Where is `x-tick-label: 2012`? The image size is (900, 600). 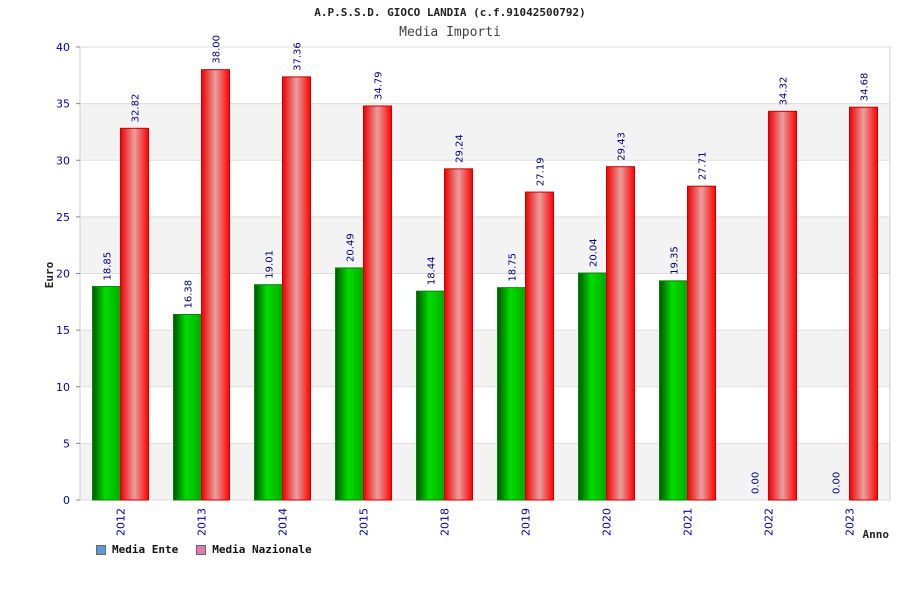
x-tick-label: 2012 is located at coordinates (121, 522).